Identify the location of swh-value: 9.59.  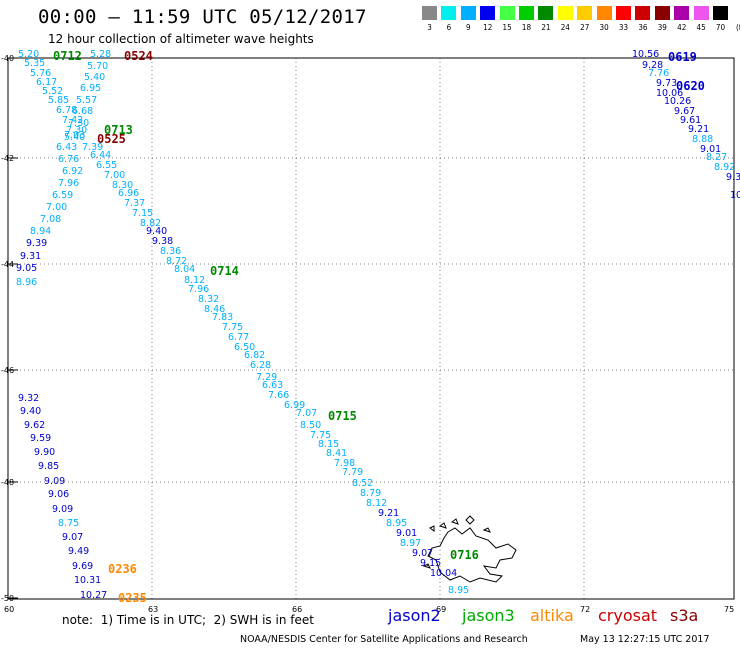
(40, 438).